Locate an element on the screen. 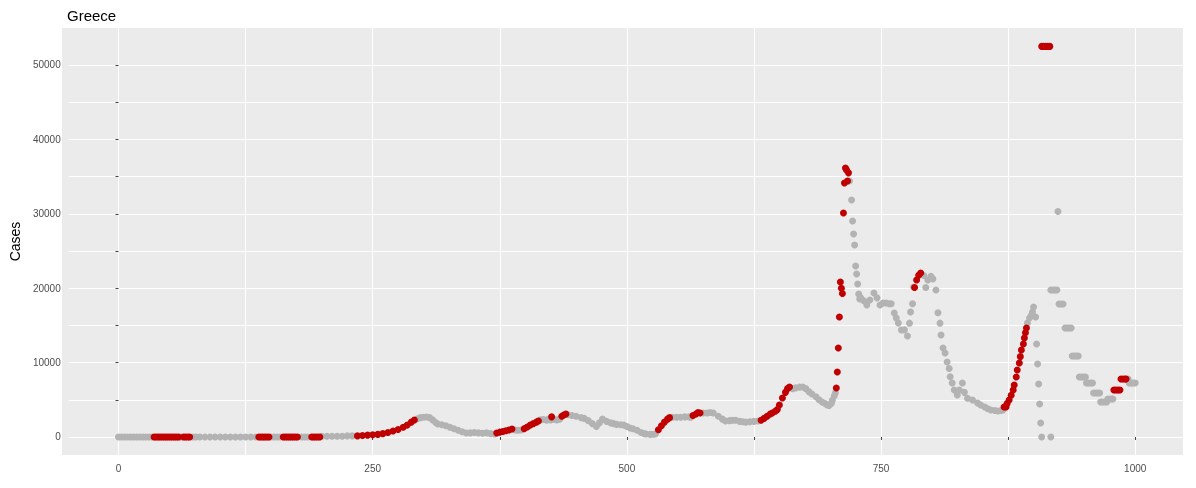 The height and width of the screenshot is (488, 1196). x-tick-label: 250 is located at coordinates (373, 468).